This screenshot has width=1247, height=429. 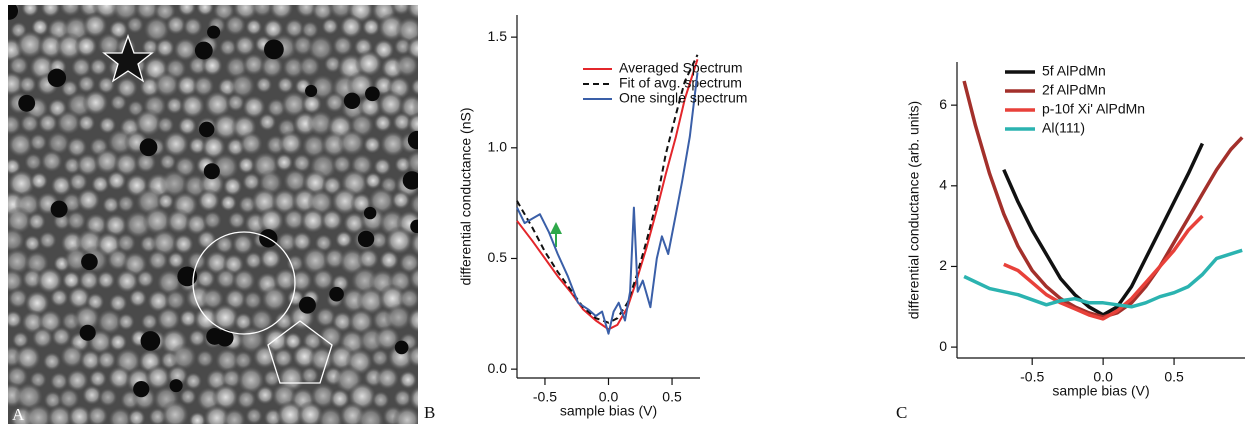 I want to click on legend-label: p-10f Xi' AlPdMn, so click(x=1093, y=109).